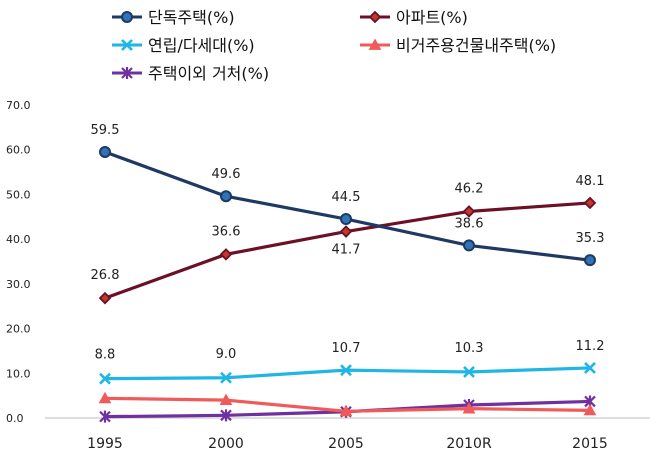  What do you see at coordinates (590, 444) in the screenshot?
I see `x-tick-label: 2015` at bounding box center [590, 444].